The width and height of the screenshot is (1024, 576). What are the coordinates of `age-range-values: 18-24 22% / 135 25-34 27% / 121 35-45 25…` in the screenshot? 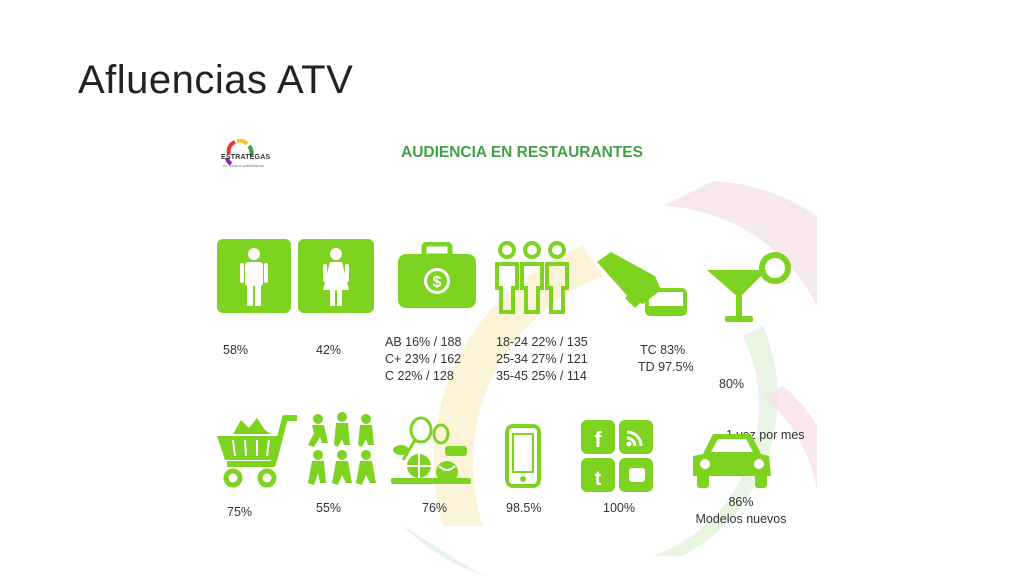 It's located at (542, 359).